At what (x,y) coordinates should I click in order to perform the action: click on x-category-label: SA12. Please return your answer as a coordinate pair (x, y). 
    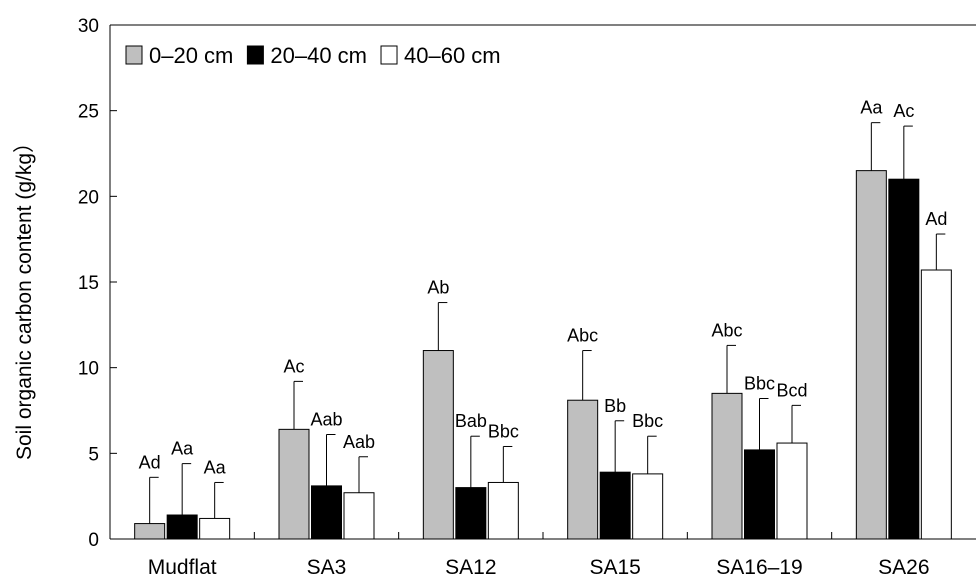
    Looking at the image, I should click on (470, 567).